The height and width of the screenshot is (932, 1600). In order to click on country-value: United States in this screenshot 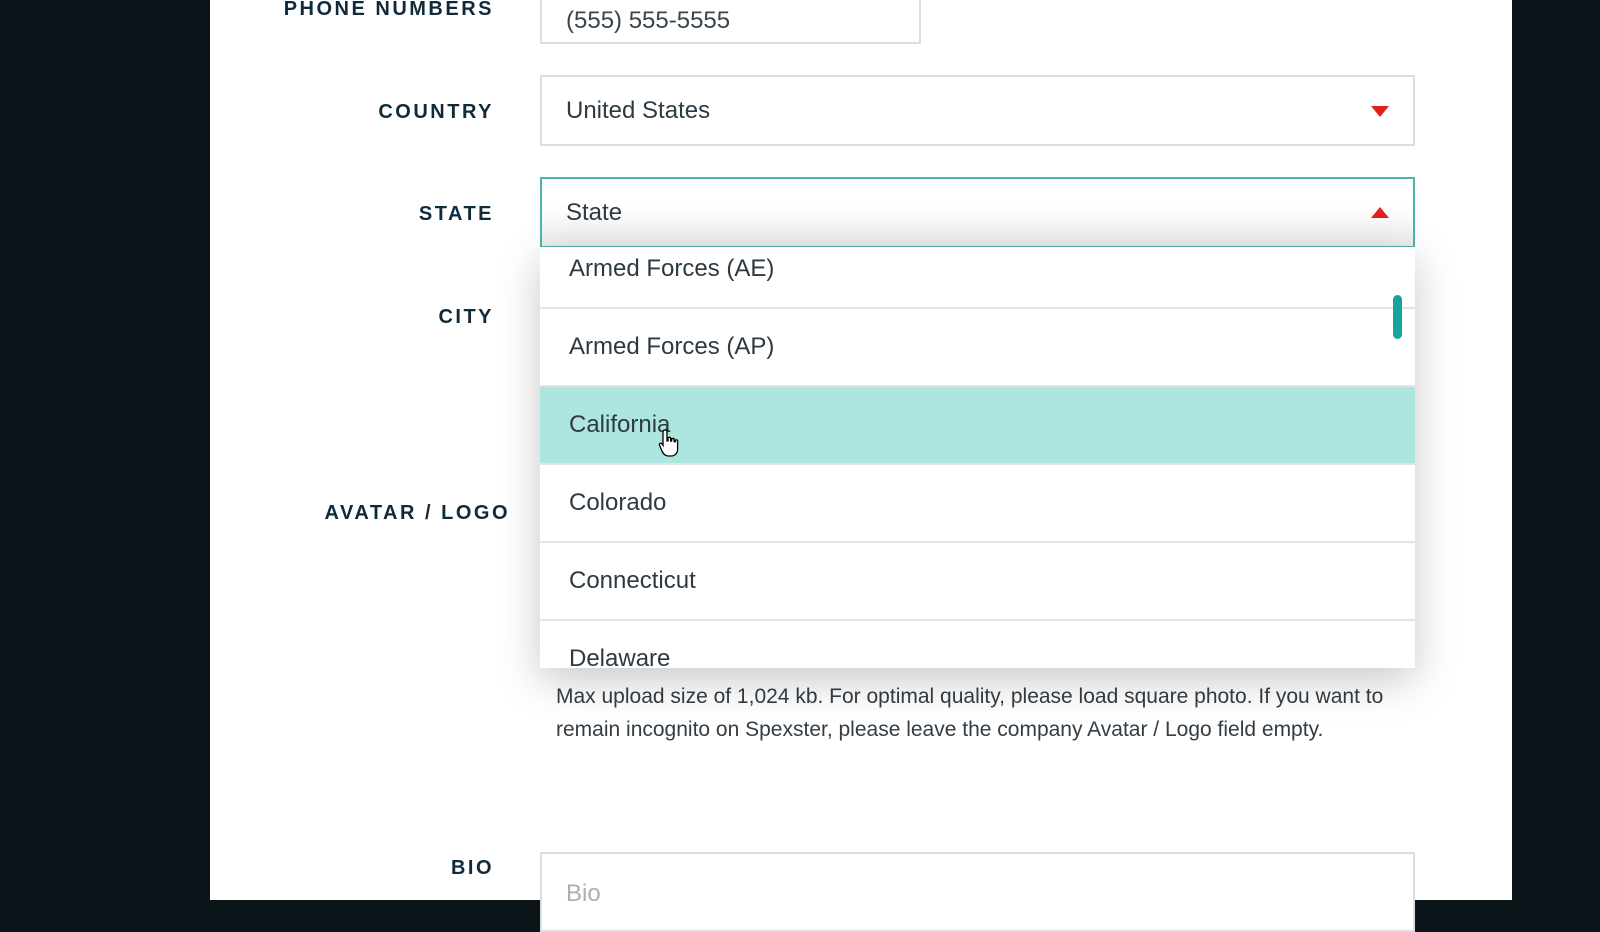, I will do `click(638, 110)`.